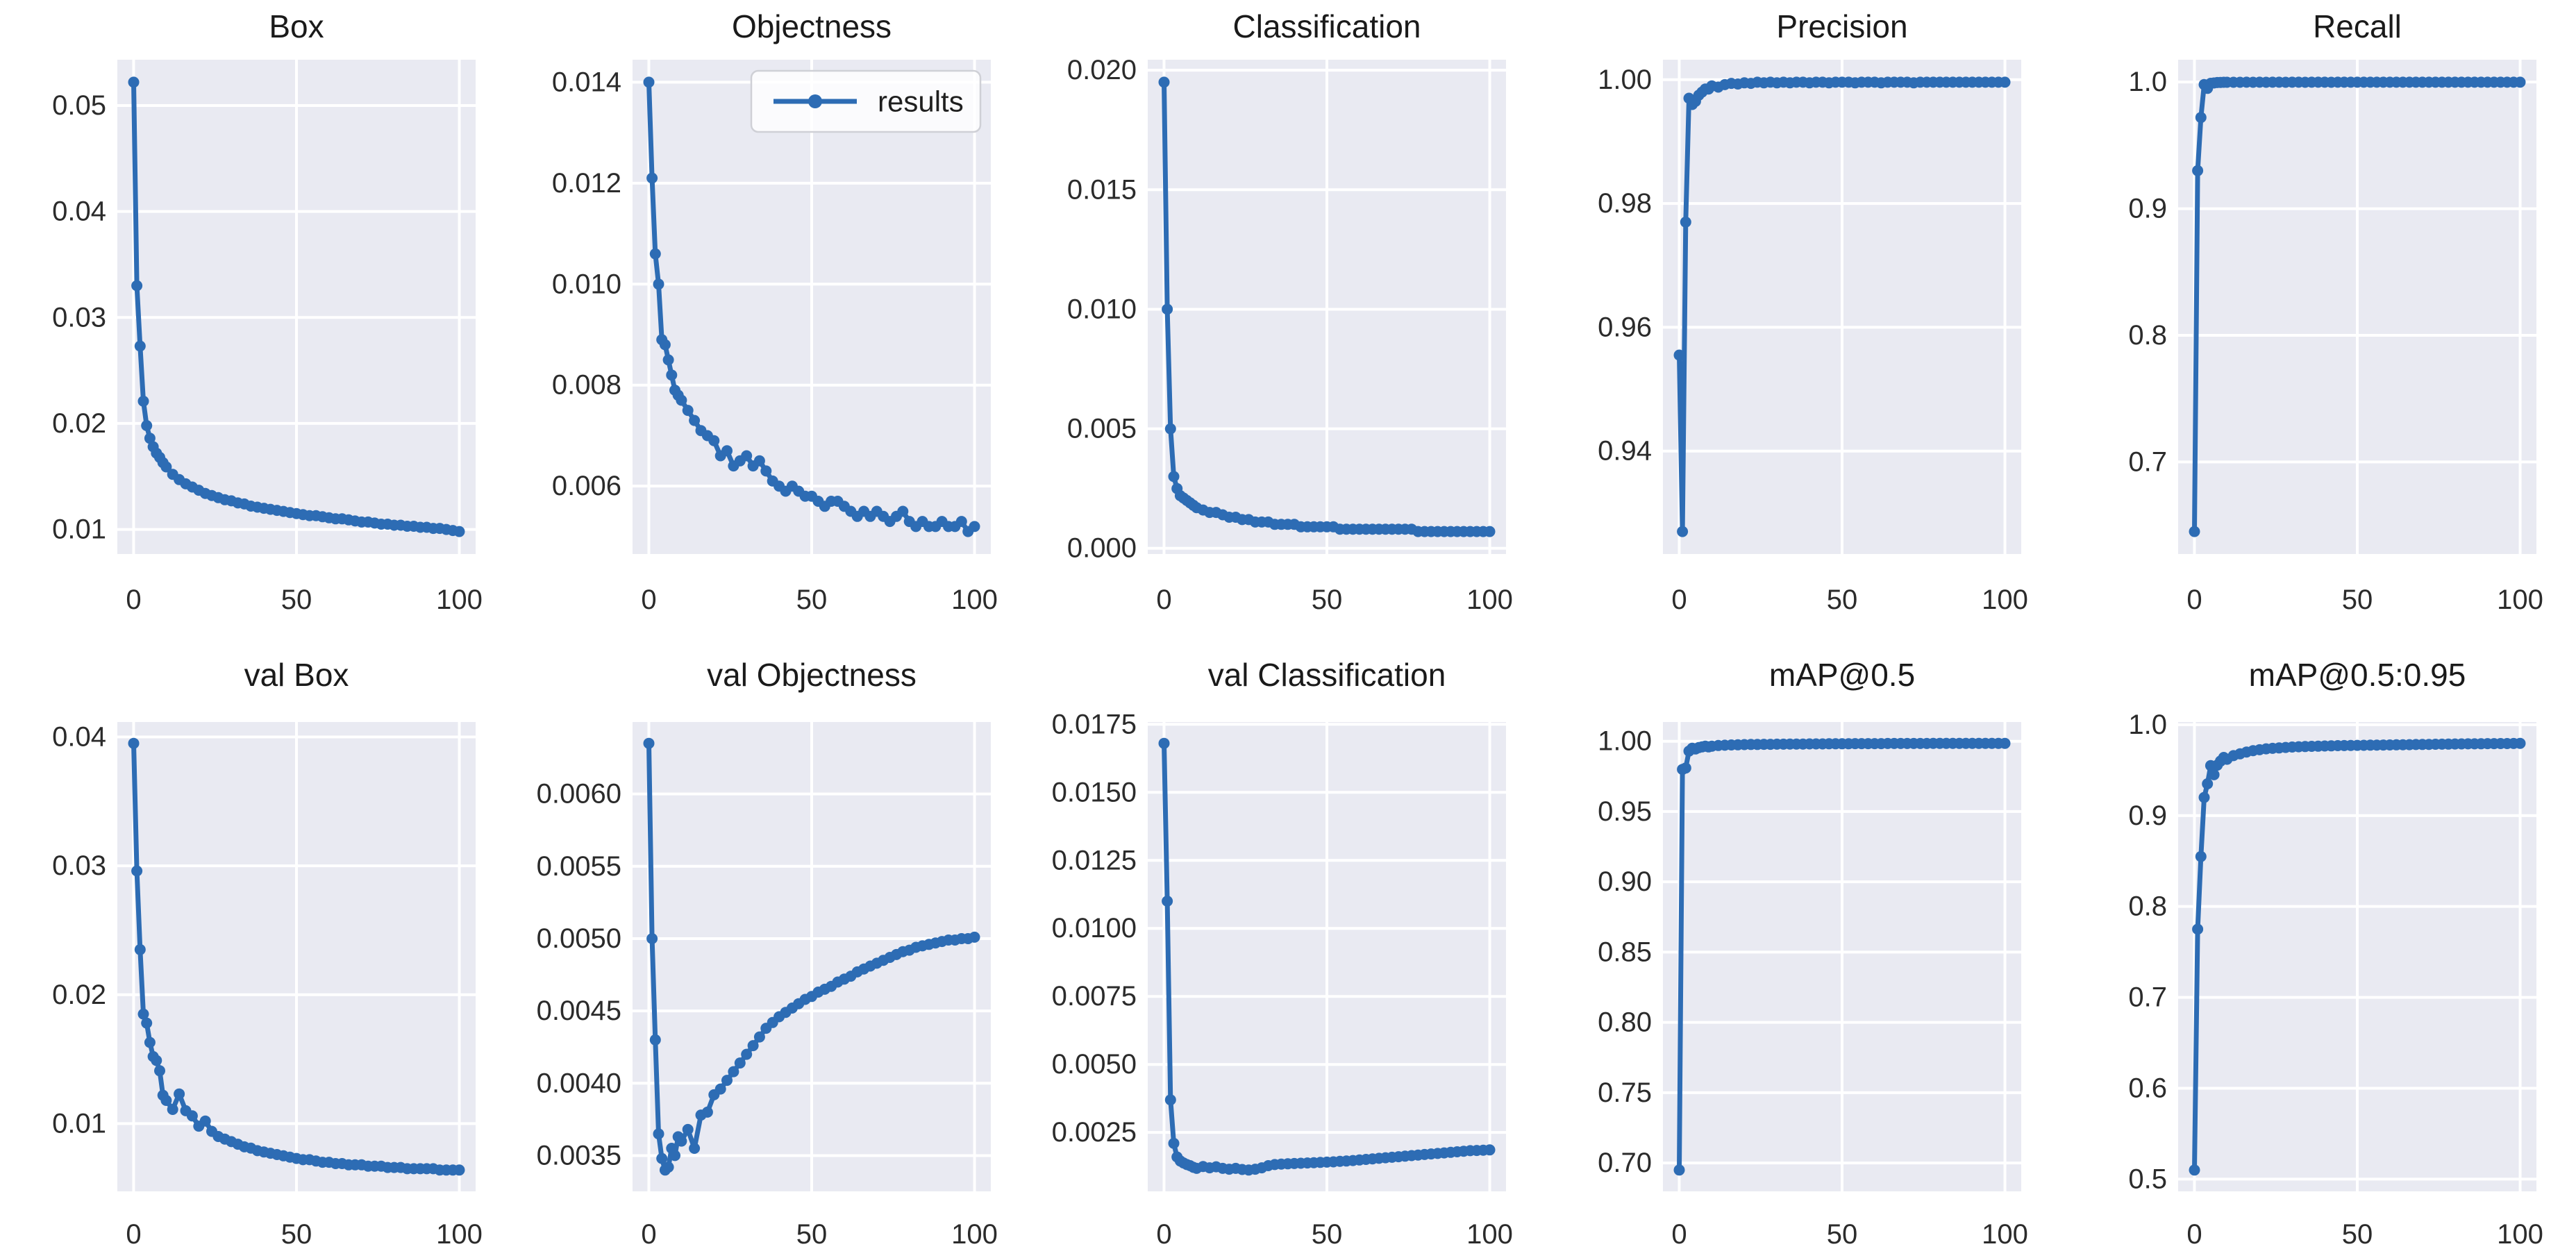  What do you see at coordinates (296, 26) in the screenshot?
I see `chart-title-box: Box` at bounding box center [296, 26].